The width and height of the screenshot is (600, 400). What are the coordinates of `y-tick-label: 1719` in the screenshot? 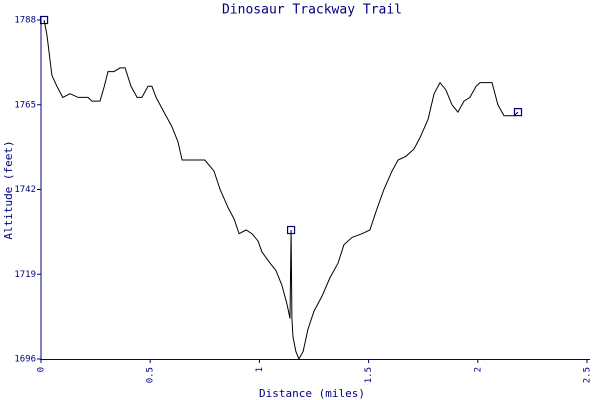 It's located at (25, 275).